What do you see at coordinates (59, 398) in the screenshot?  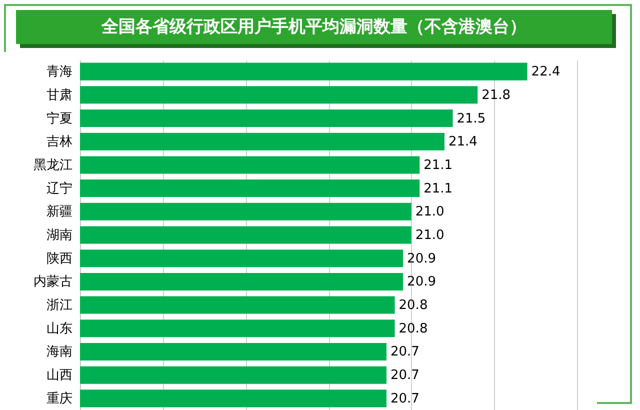 I see `y-tick-label: 重庆` at bounding box center [59, 398].